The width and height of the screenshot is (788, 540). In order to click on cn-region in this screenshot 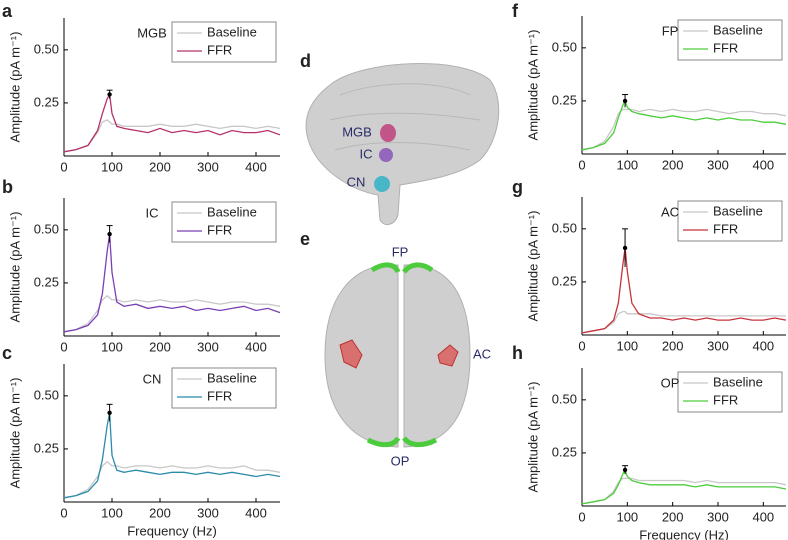, I will do `click(382, 184)`.